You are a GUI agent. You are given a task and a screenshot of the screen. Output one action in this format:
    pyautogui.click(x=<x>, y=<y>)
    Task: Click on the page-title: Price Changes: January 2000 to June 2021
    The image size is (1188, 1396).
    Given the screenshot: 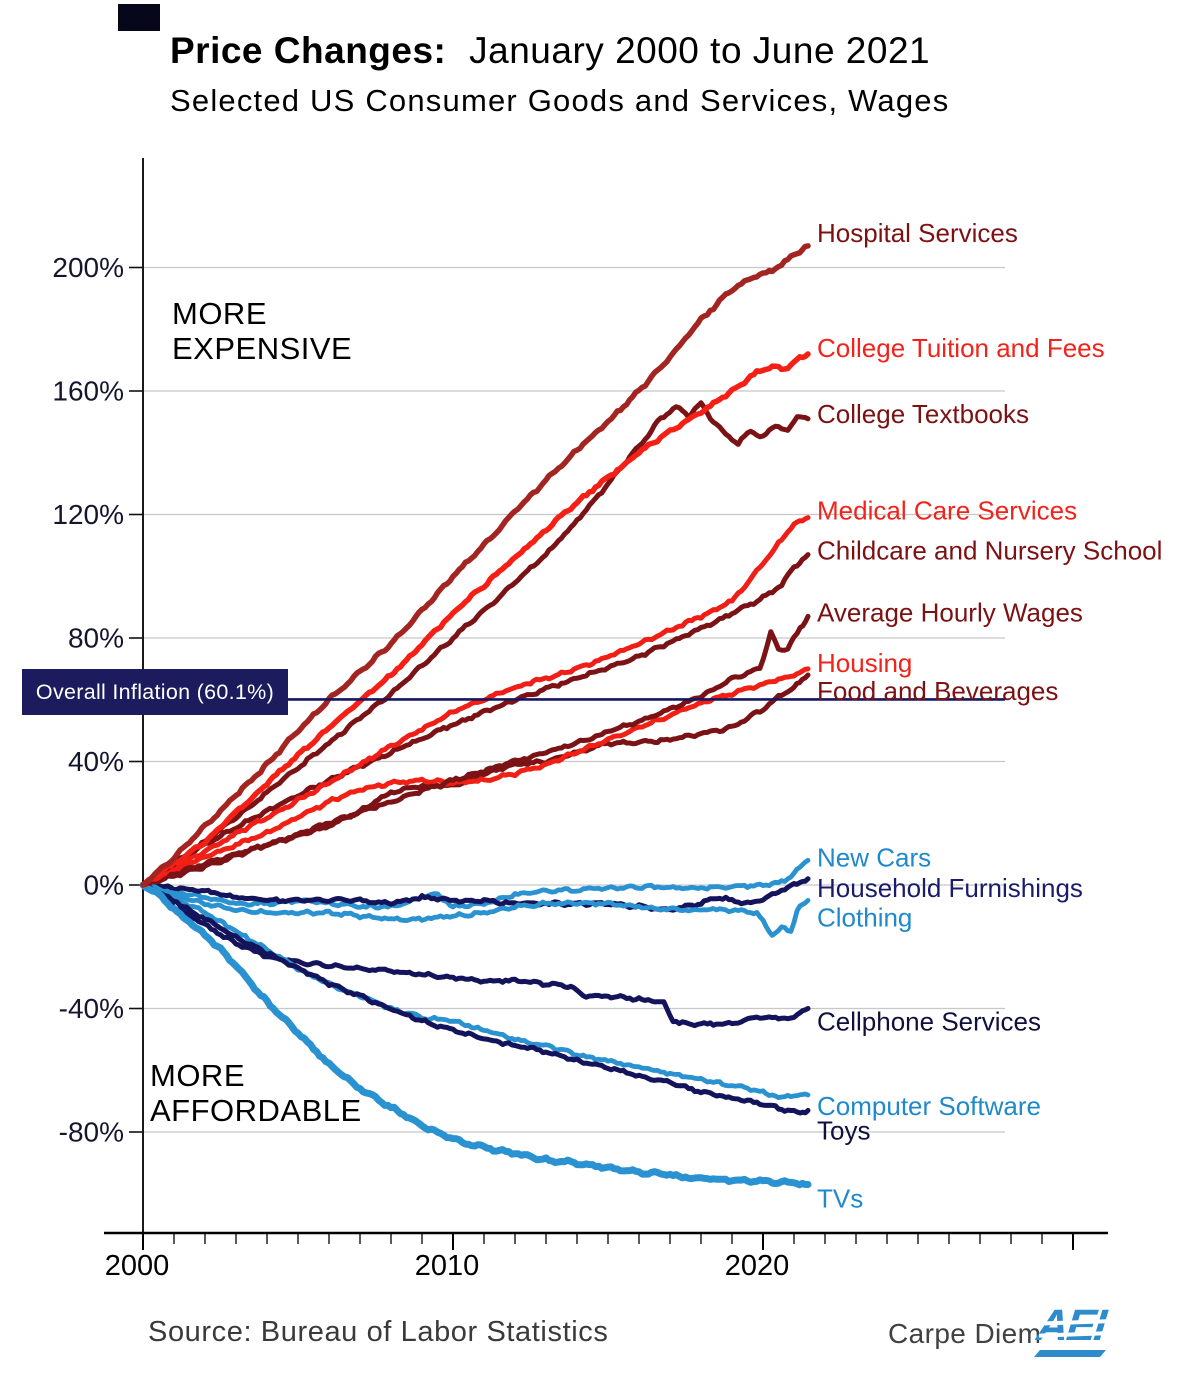 What is the action you would take?
    pyautogui.click(x=650, y=51)
    